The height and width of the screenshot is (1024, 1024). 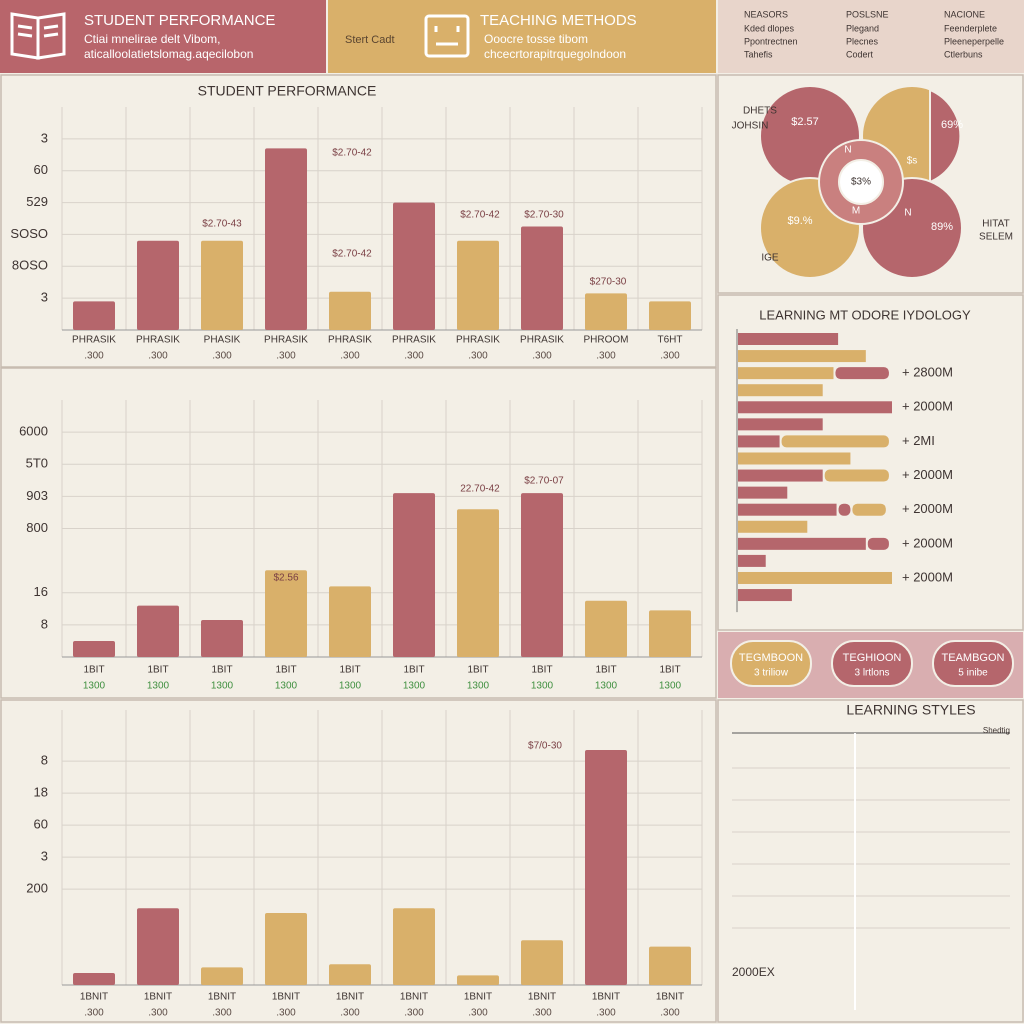 I want to click on y-tick-label: 6000, so click(x=33, y=431).